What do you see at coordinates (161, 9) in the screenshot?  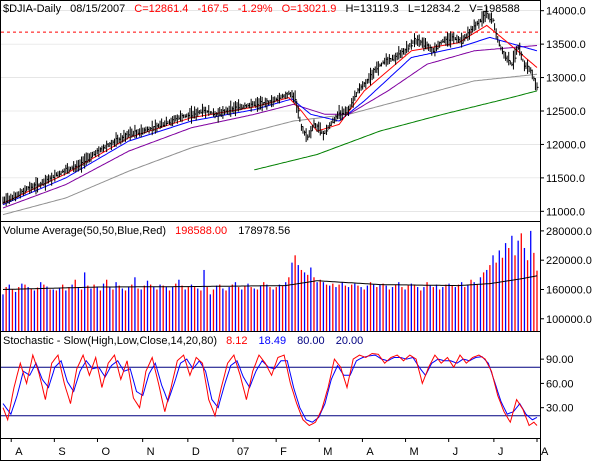 I see `header-close: C=12861.4` at bounding box center [161, 9].